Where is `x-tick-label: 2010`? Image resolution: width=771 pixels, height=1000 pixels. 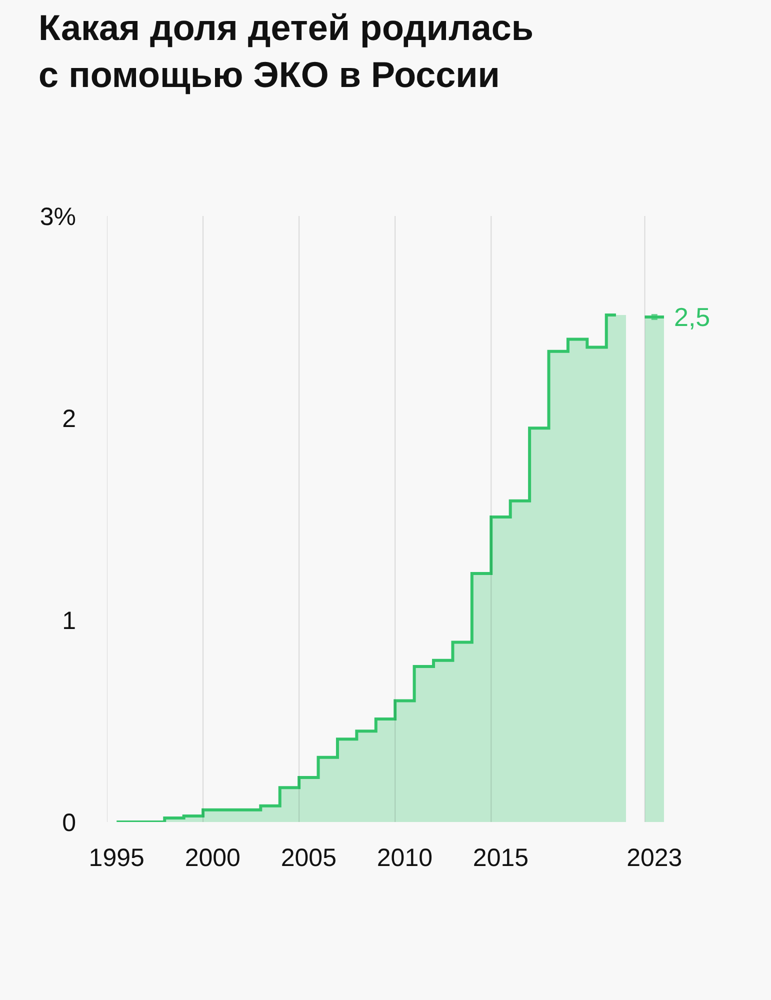
x-tick-label: 2010 is located at coordinates (404, 858).